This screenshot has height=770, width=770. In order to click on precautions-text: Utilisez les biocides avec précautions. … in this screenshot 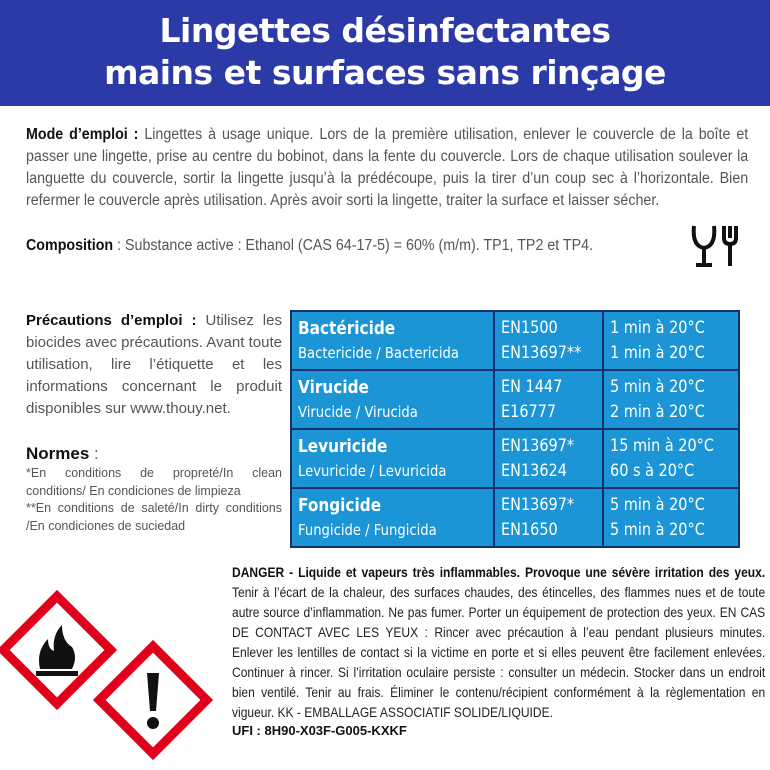, I will do `click(154, 364)`.